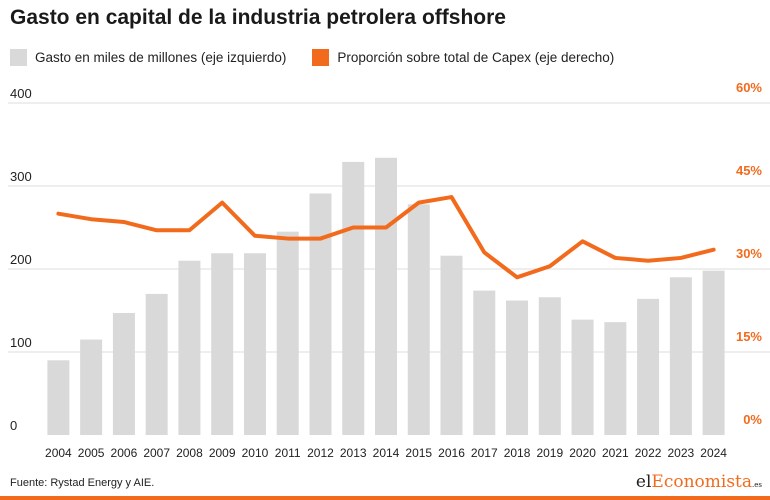 The image size is (770, 500). What do you see at coordinates (643, 482) in the screenshot?
I see `brand-part1: el` at bounding box center [643, 482].